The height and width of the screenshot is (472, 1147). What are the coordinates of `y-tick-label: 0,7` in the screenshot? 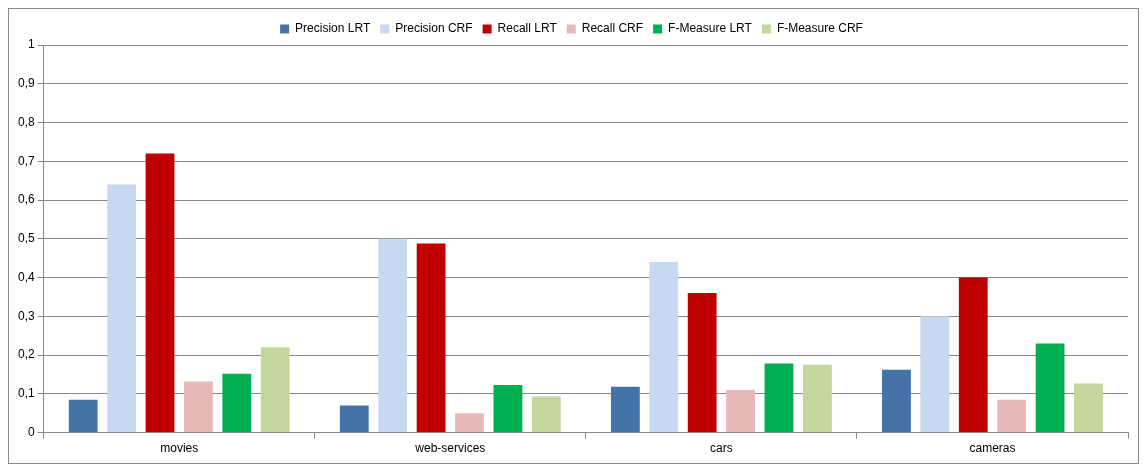 It's located at (26, 160).